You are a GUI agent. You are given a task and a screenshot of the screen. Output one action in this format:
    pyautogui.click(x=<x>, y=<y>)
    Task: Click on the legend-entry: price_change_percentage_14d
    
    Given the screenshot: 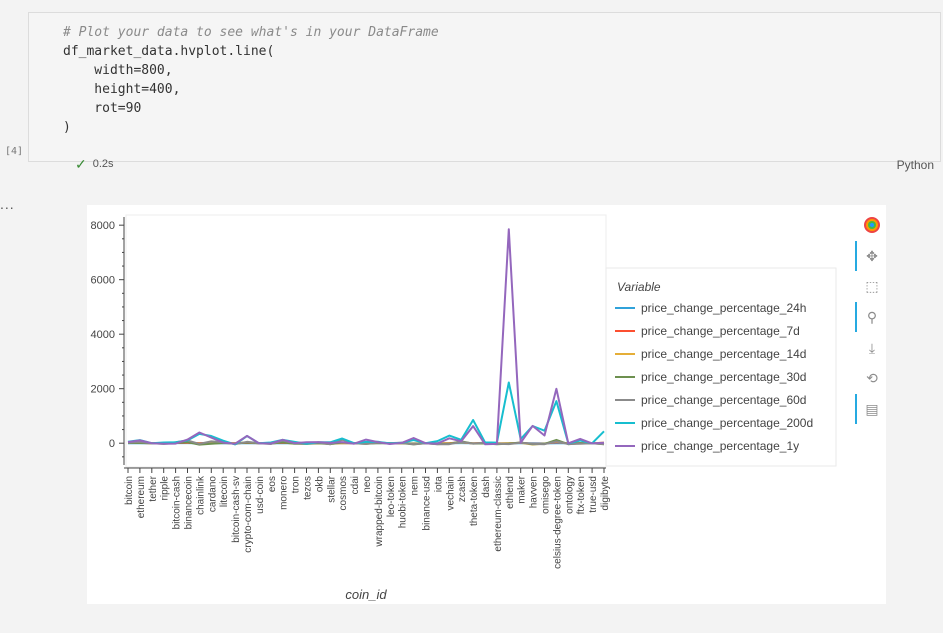 What is the action you would take?
    pyautogui.click(x=723, y=354)
    